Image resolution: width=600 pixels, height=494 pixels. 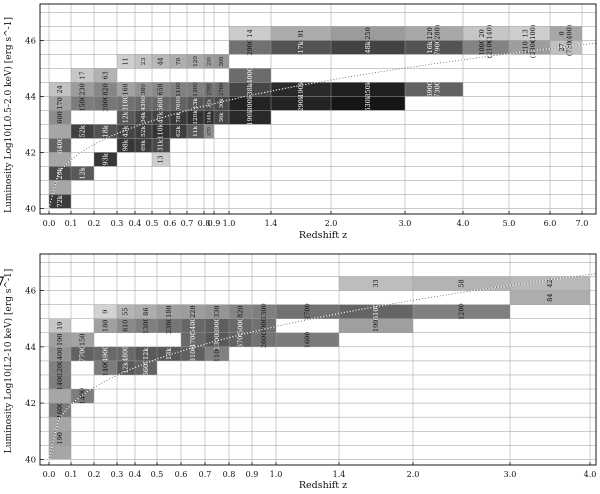 What do you see at coordinates (179, 116) in the screenshot?
I see `cell-count-label: 78k` at bounding box center [179, 116].